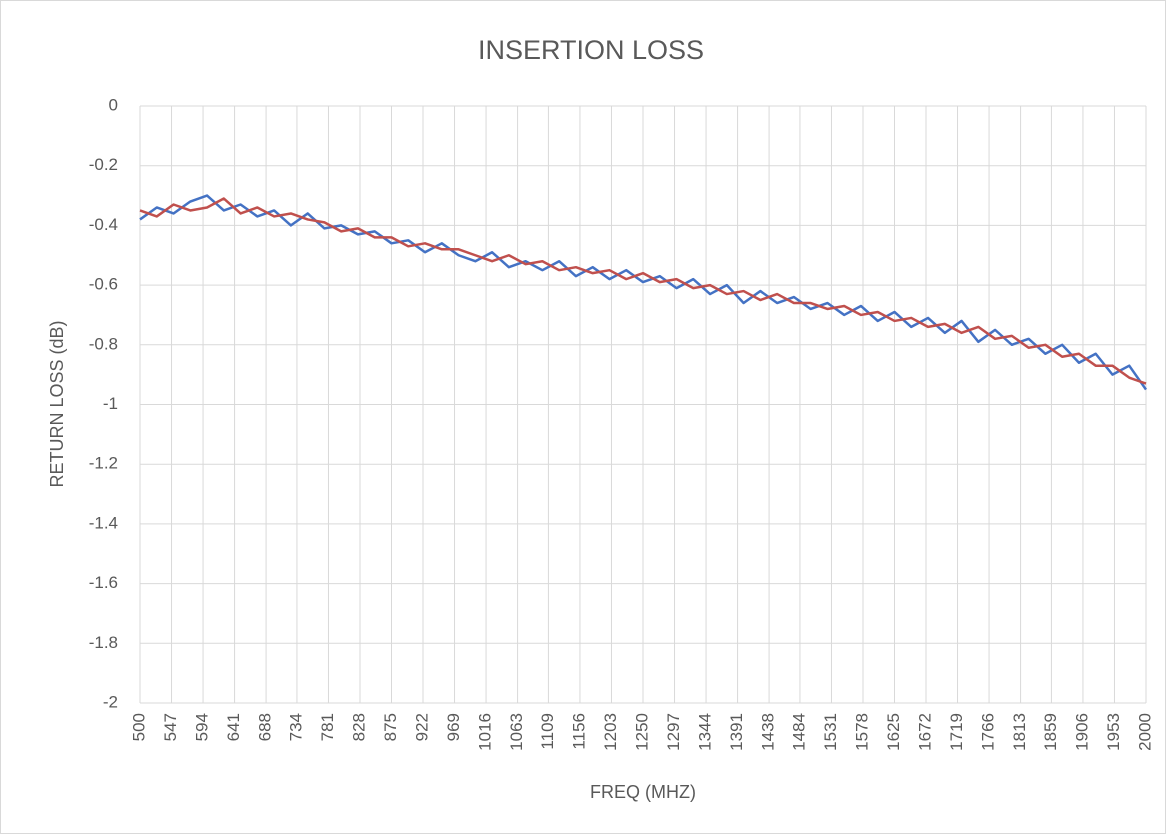  Describe the element at coordinates (103, 642) in the screenshot. I see `y-tick-label: -1.8` at that location.